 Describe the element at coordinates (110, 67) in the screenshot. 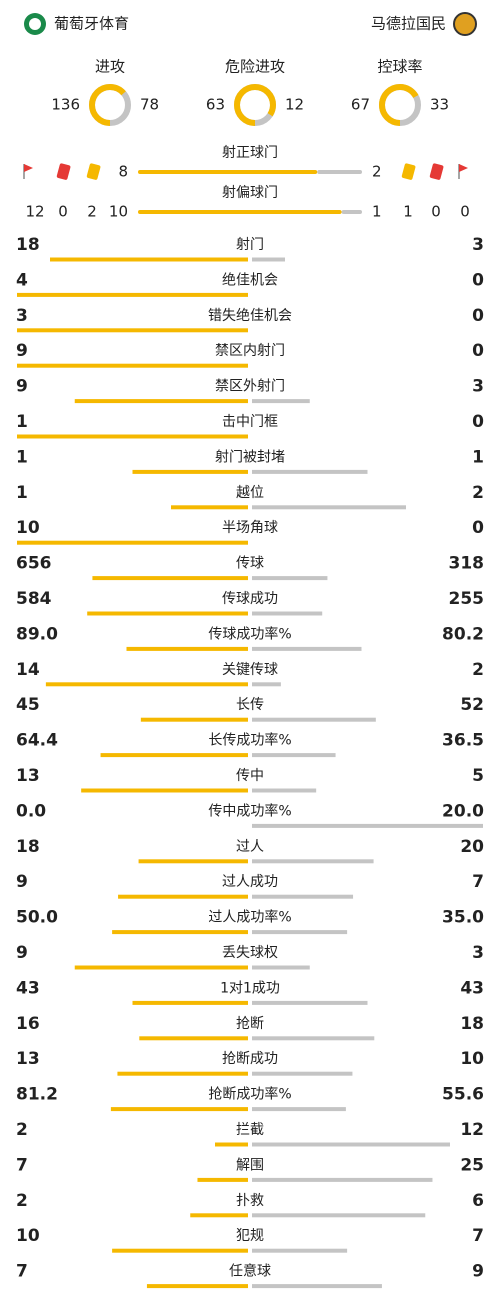

I see `ring-label: 进攻` at that location.